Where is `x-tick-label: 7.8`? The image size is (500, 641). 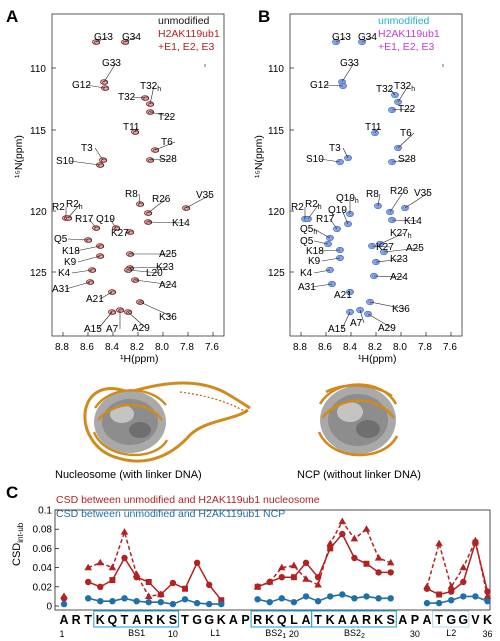 x-tick-label: 7.8 is located at coordinates (425, 347).